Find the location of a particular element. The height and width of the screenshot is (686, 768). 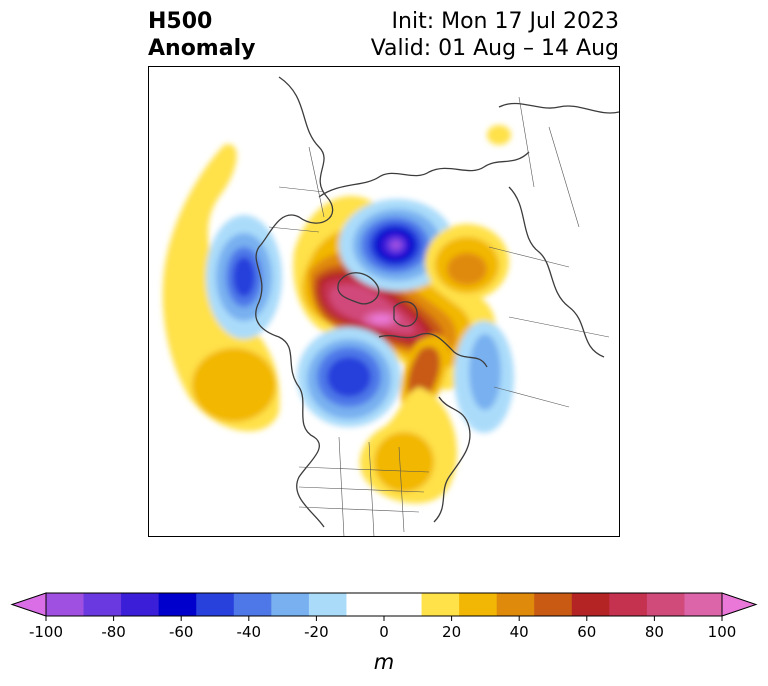

colorbar-ticks: -100 -80 -60 -40 -20 0 20 40 60 80 100 is located at coordinates (382, 628).